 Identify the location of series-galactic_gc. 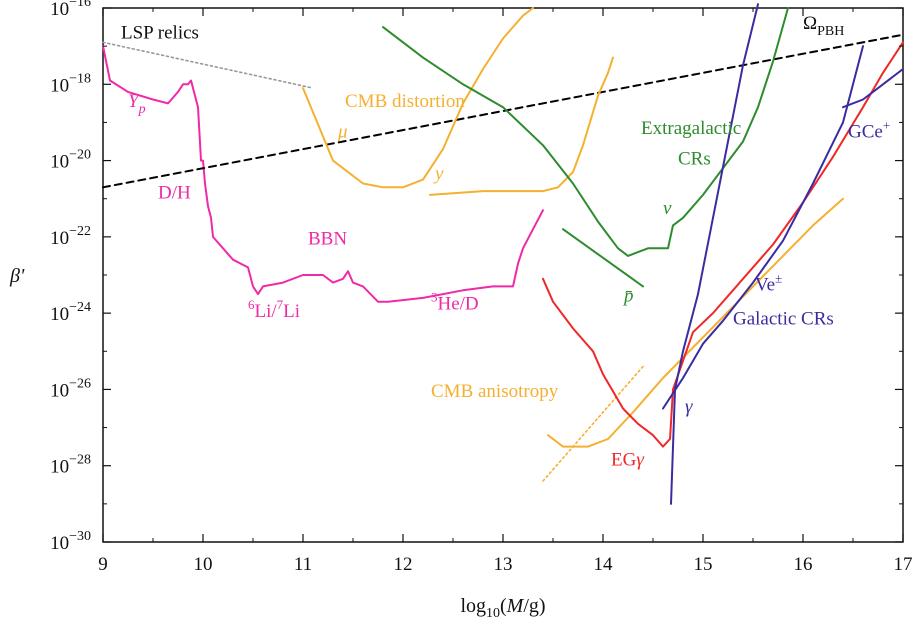
(873, 88).